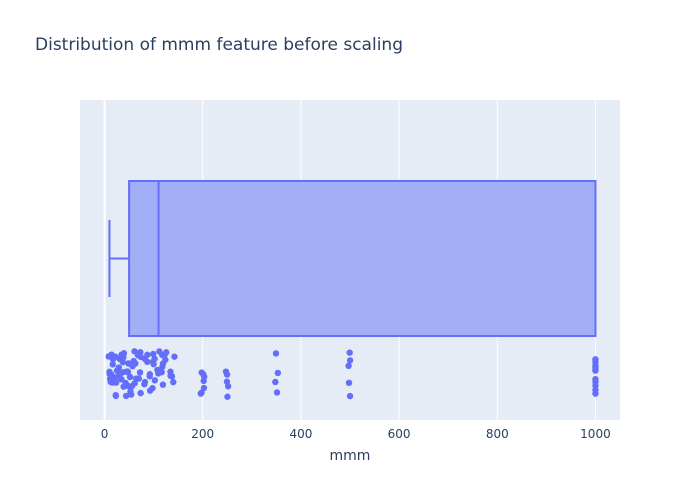  What do you see at coordinates (356, 434) in the screenshot?
I see `x-axis-ticks: 0 200 400 600 800 1000` at bounding box center [356, 434].